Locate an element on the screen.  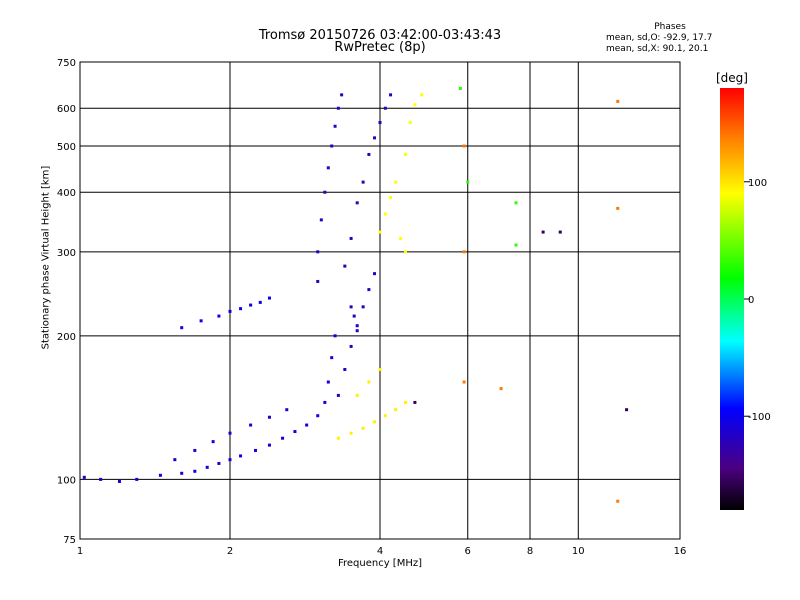
chart-subtitle: RwPretec (8p) is located at coordinates (380, 47).